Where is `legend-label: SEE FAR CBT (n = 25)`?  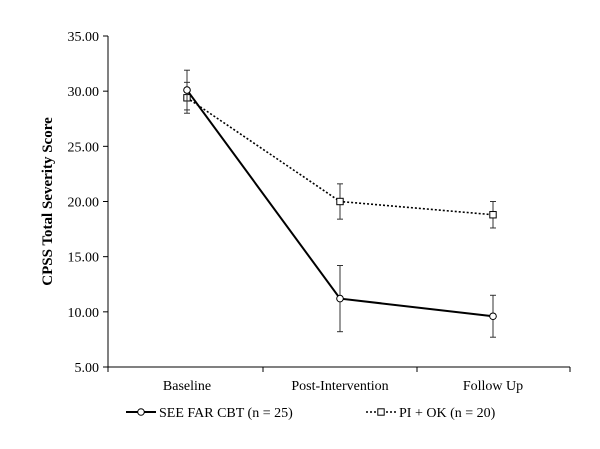
legend-label: SEE FAR CBT (n = 25) is located at coordinates (226, 413).